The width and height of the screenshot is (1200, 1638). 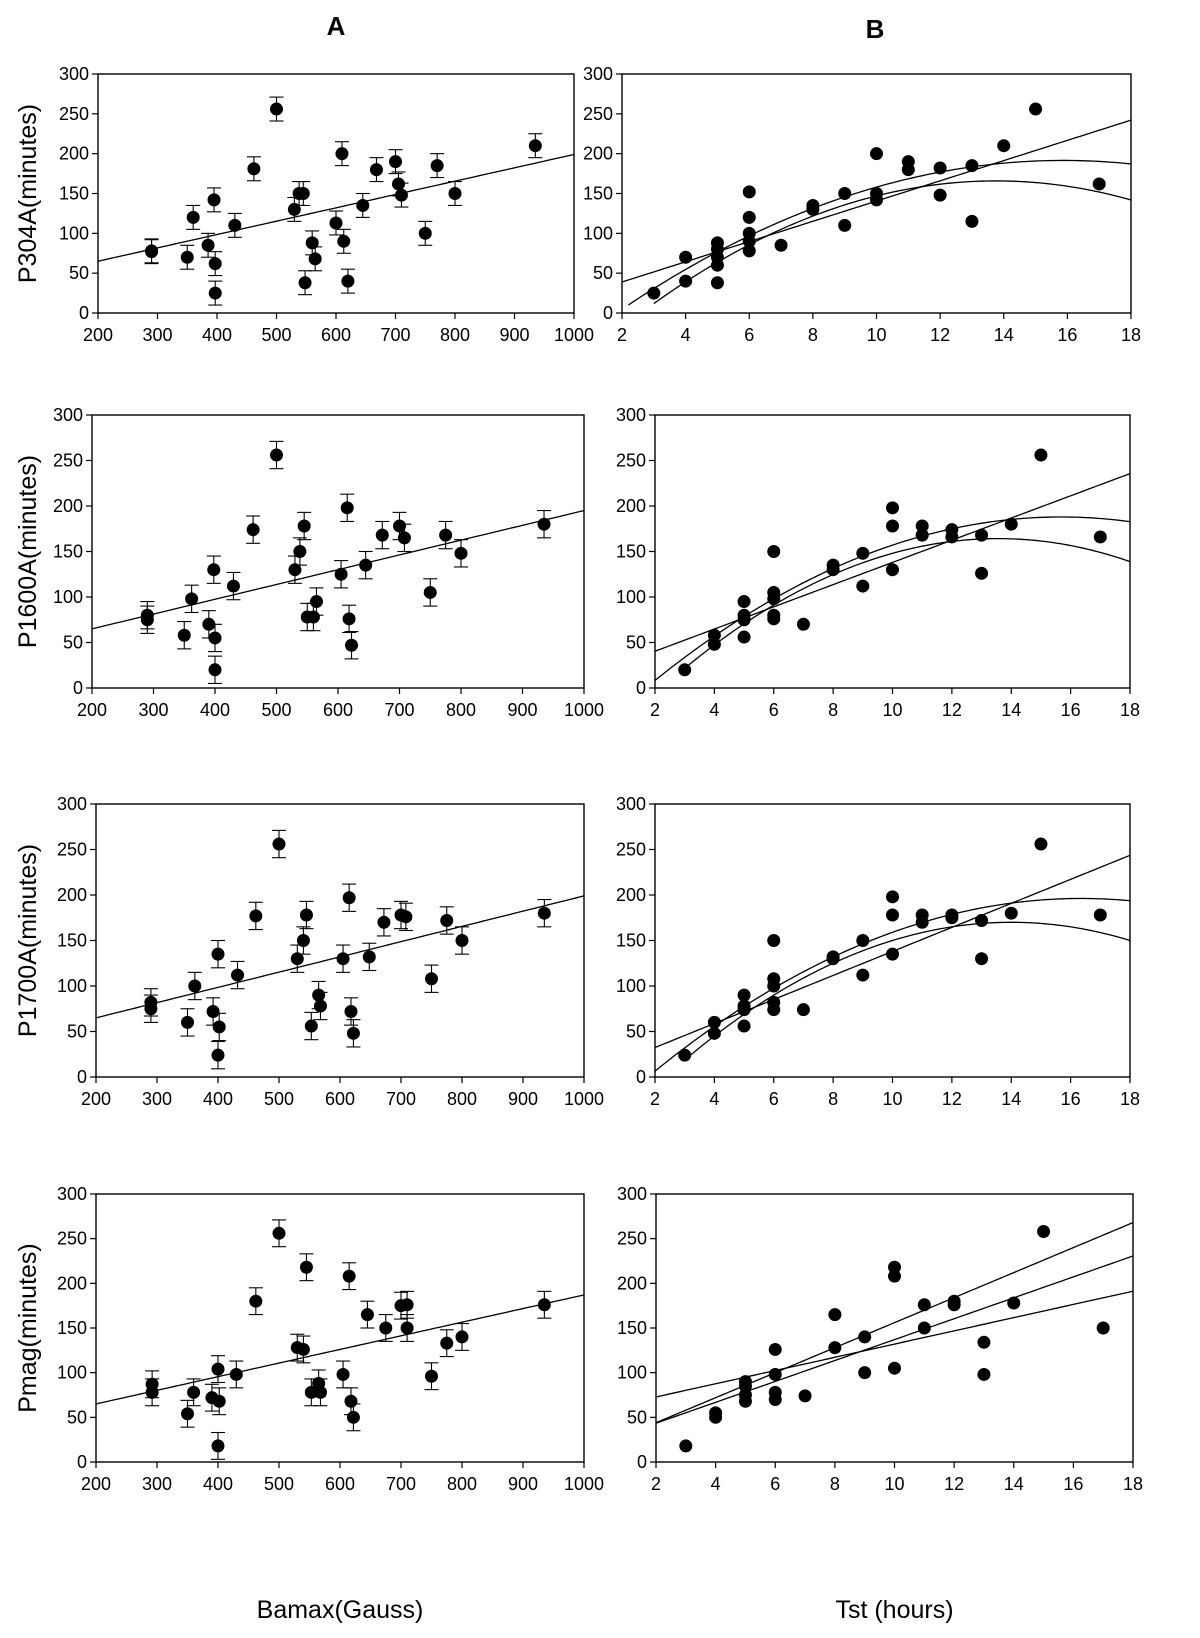 I want to click on x-tick-label: 700, so click(x=395, y=335).